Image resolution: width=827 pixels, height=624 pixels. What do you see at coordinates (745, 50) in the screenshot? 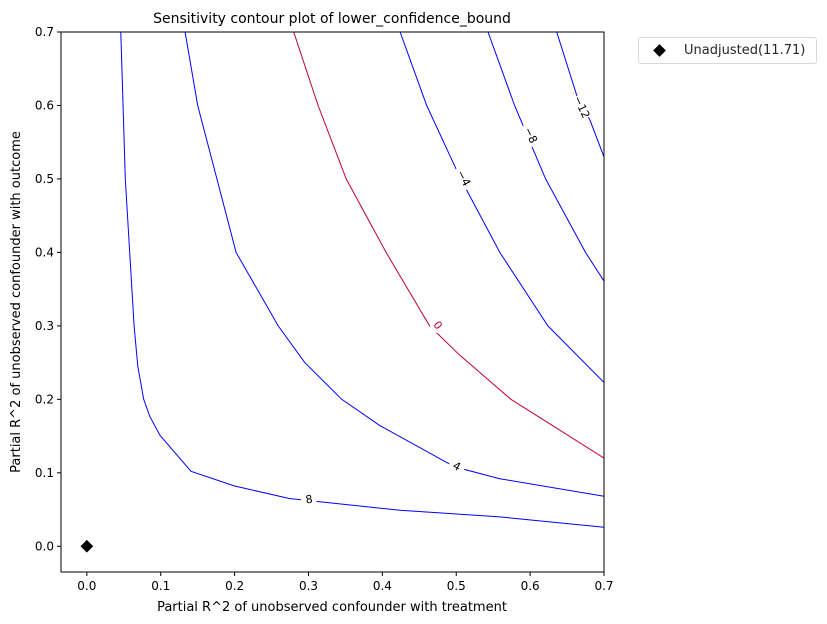
I see `legend-label: Unadjusted(11.71)` at bounding box center [745, 50].